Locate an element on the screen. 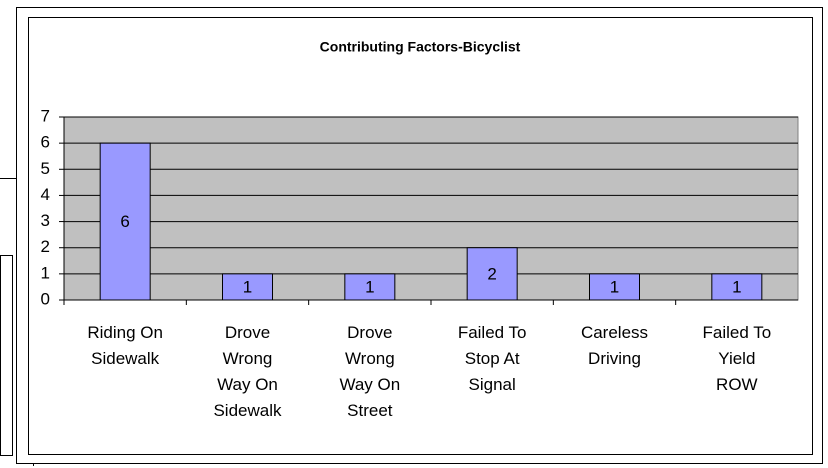  y-tick-label: 7 is located at coordinates (45, 115).